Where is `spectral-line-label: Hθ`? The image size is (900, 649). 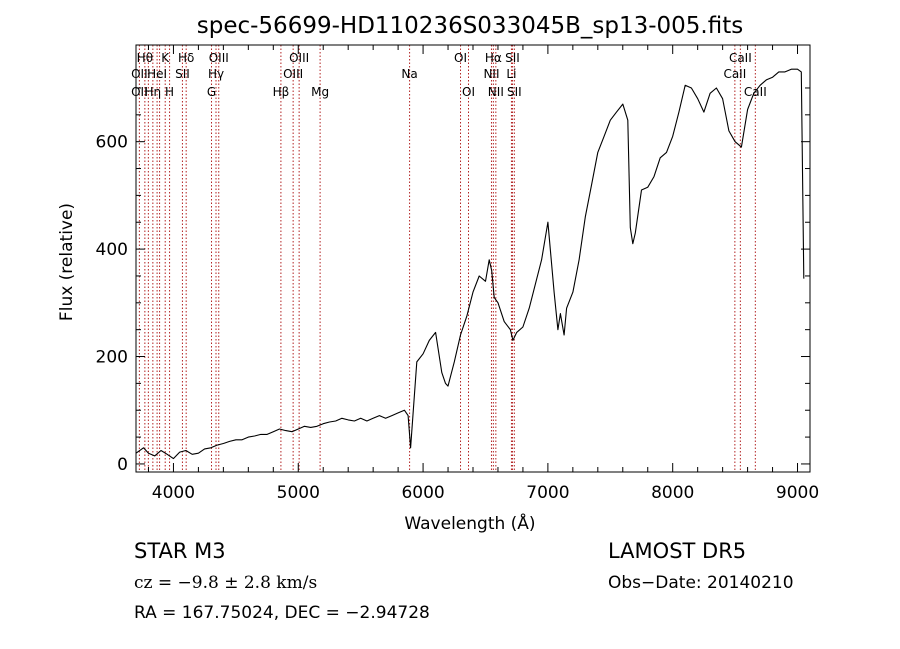 spectral-line-label: Hθ is located at coordinates (145, 58).